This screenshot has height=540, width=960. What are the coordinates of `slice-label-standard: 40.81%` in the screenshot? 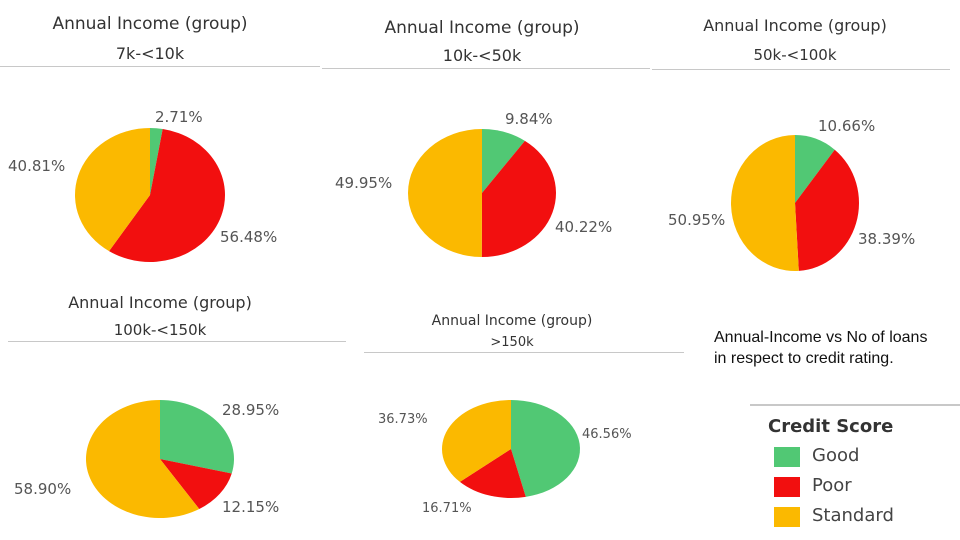 It's located at (37, 166).